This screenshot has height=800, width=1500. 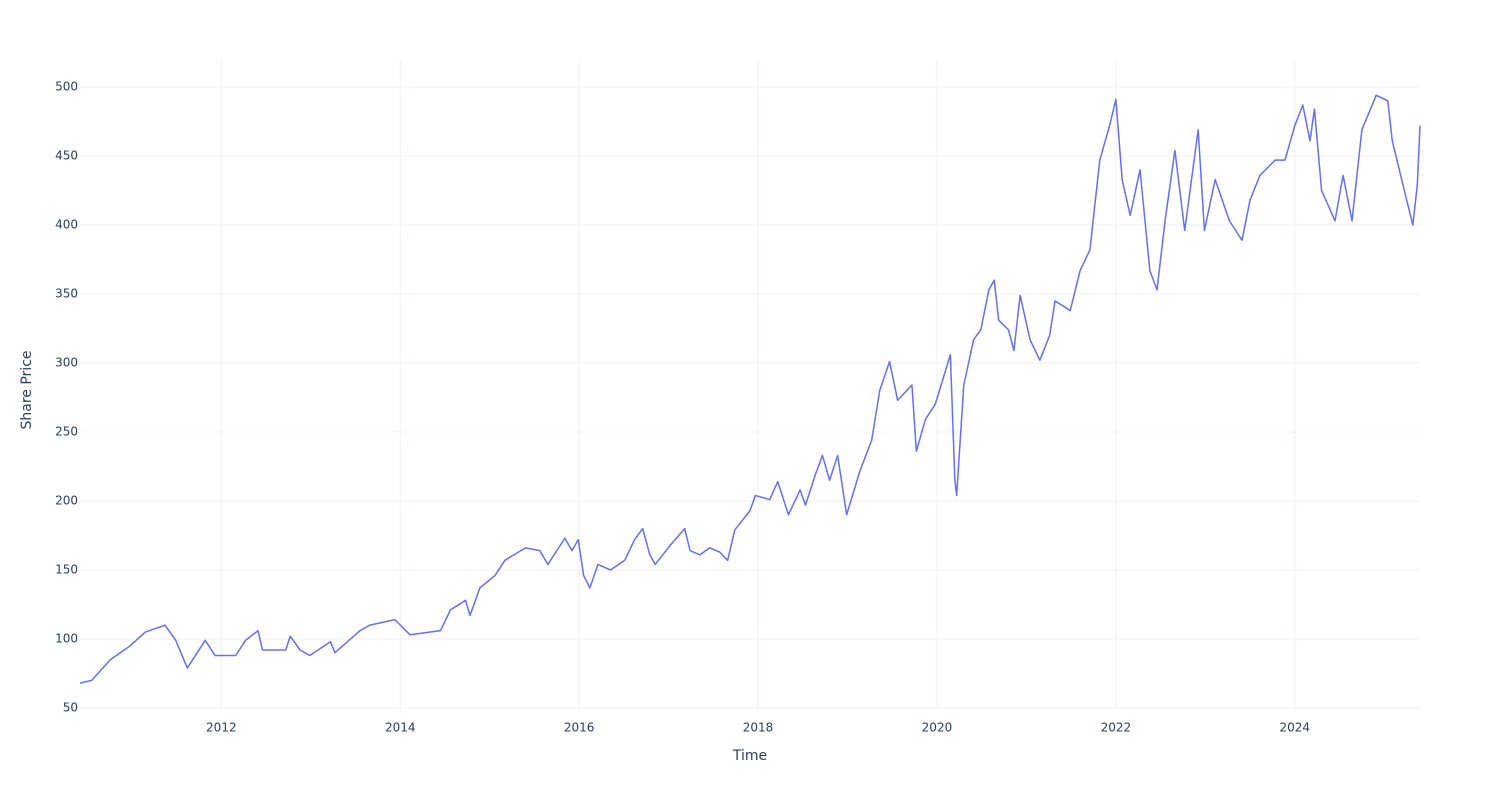 I want to click on y-tick-label: 500, so click(x=66, y=87).